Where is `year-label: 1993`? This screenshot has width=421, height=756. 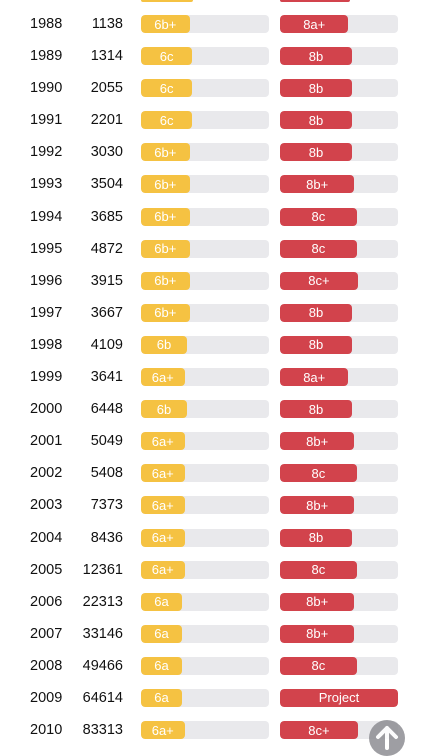 year-label: 1993 is located at coordinates (46, 184).